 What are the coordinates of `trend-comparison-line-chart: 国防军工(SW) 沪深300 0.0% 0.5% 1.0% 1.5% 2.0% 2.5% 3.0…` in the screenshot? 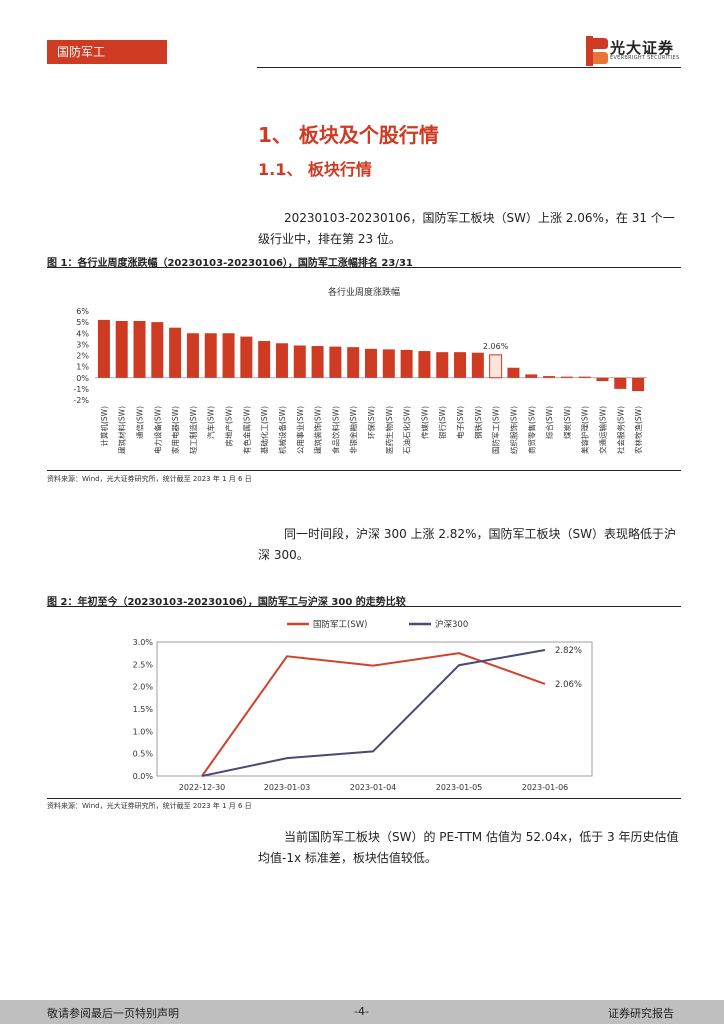 It's located at (363, 705).